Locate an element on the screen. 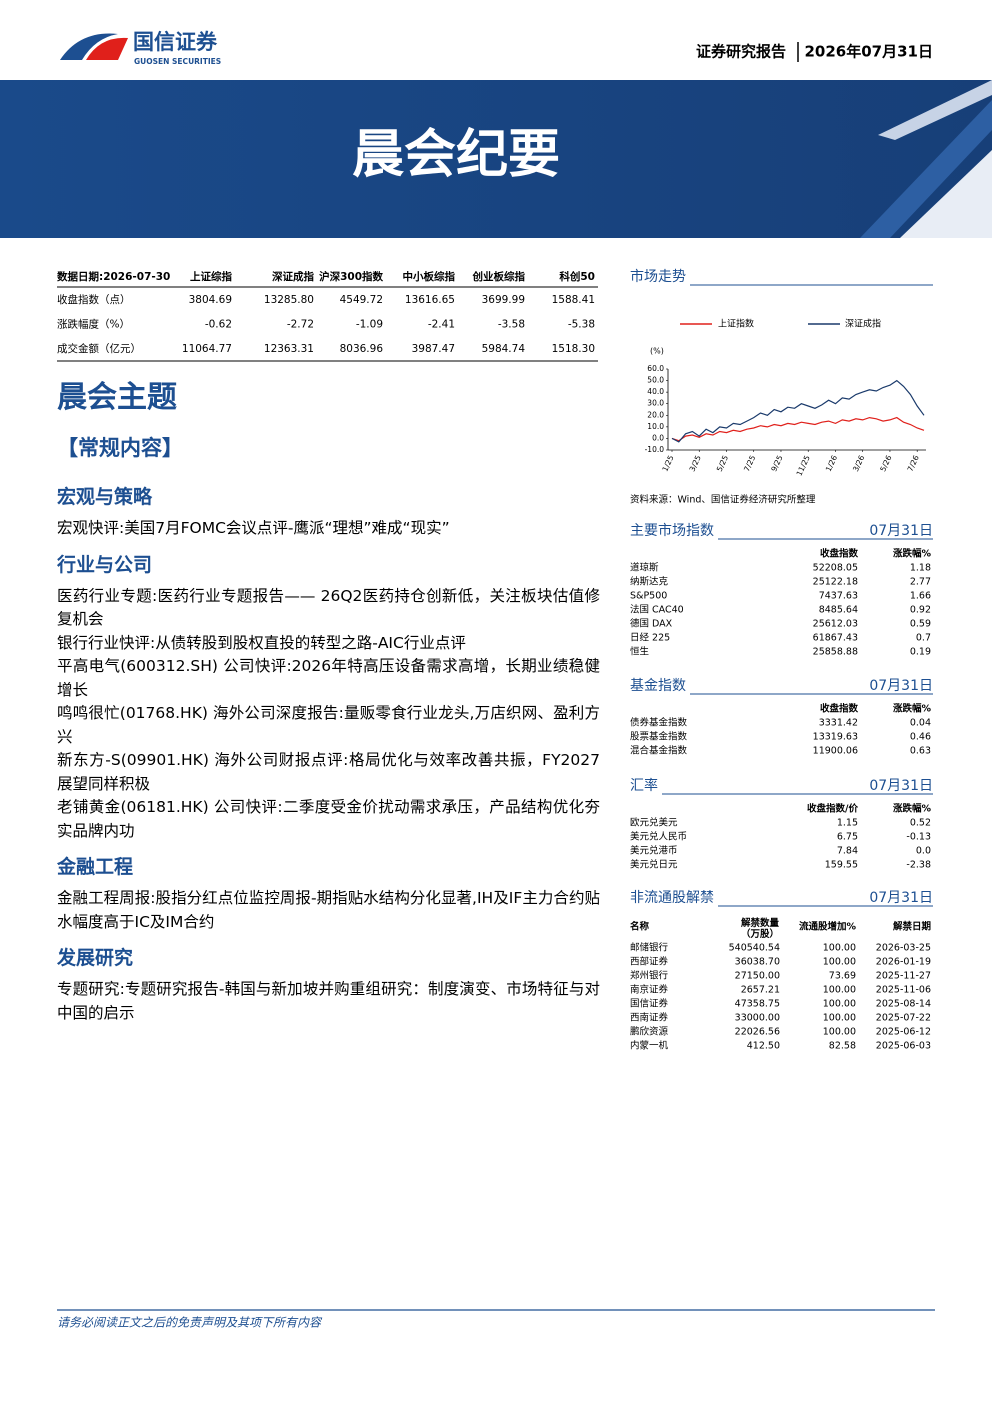  table-cell: 2025-11-06 is located at coordinates (903, 990).